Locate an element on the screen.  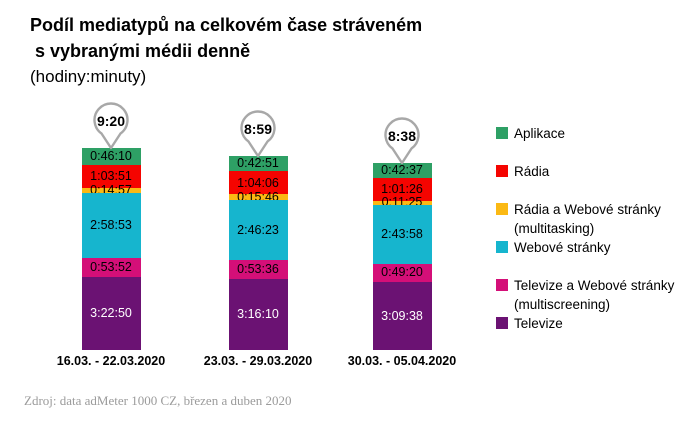
bar-segment: 2:46:23 is located at coordinates (258, 230).